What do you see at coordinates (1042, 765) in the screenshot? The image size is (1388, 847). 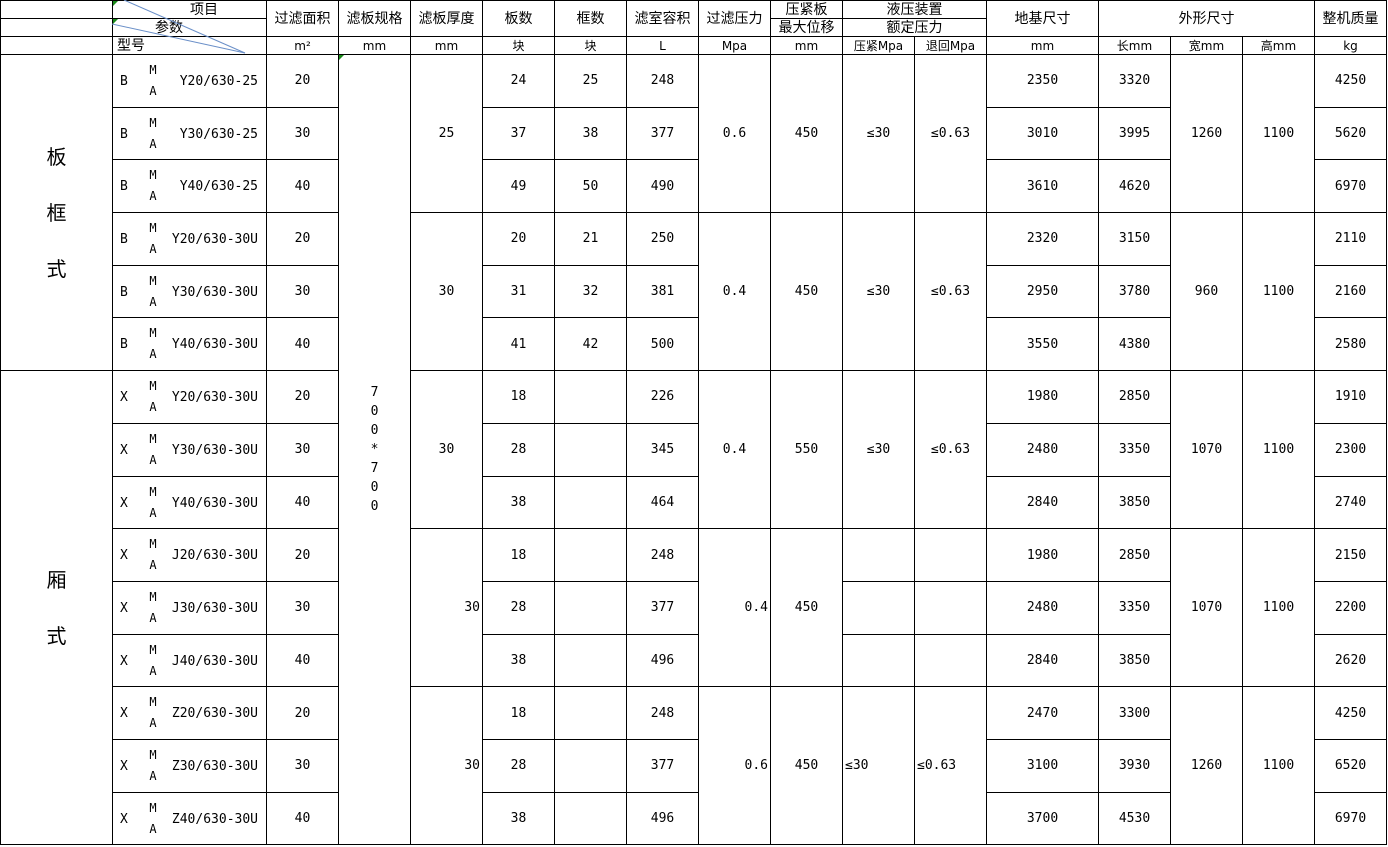 I see `foundation-cell: 3100` at bounding box center [1042, 765].